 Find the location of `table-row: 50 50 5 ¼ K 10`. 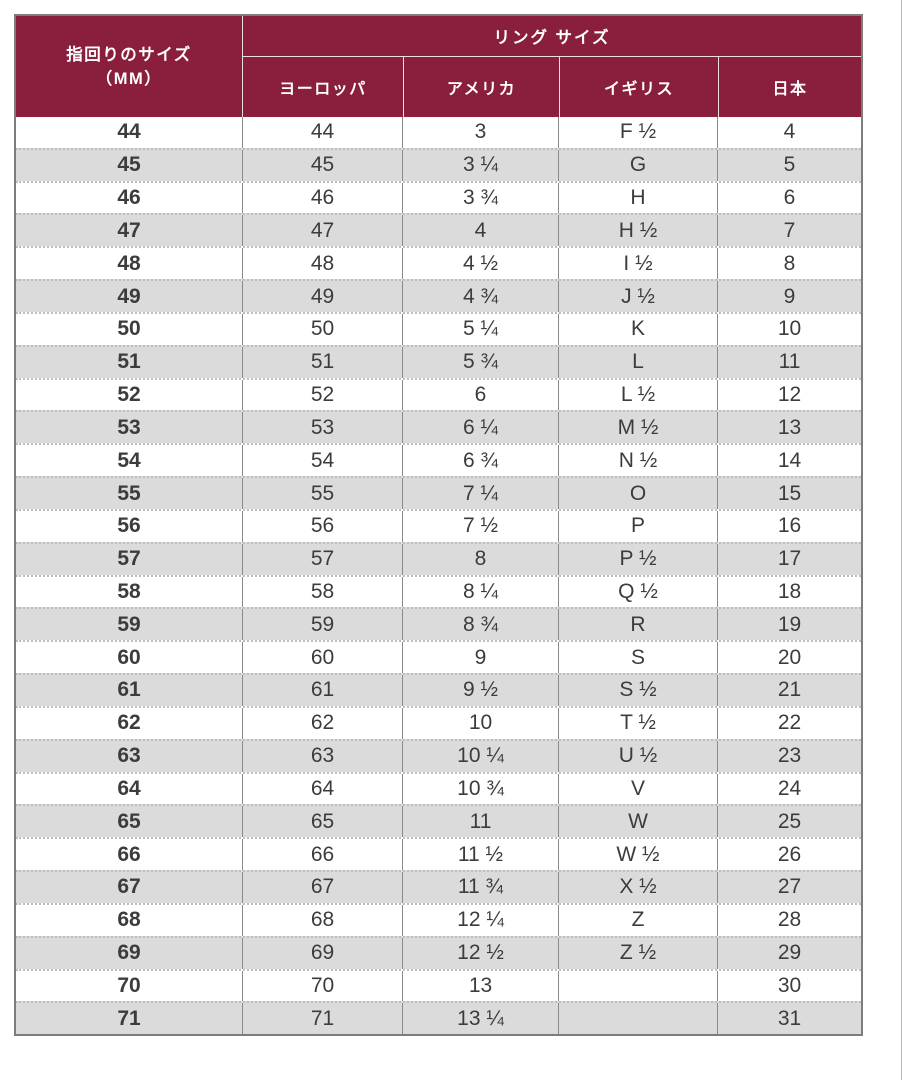

table-row: 50 50 5 ¼ K 10 is located at coordinates (438, 328).